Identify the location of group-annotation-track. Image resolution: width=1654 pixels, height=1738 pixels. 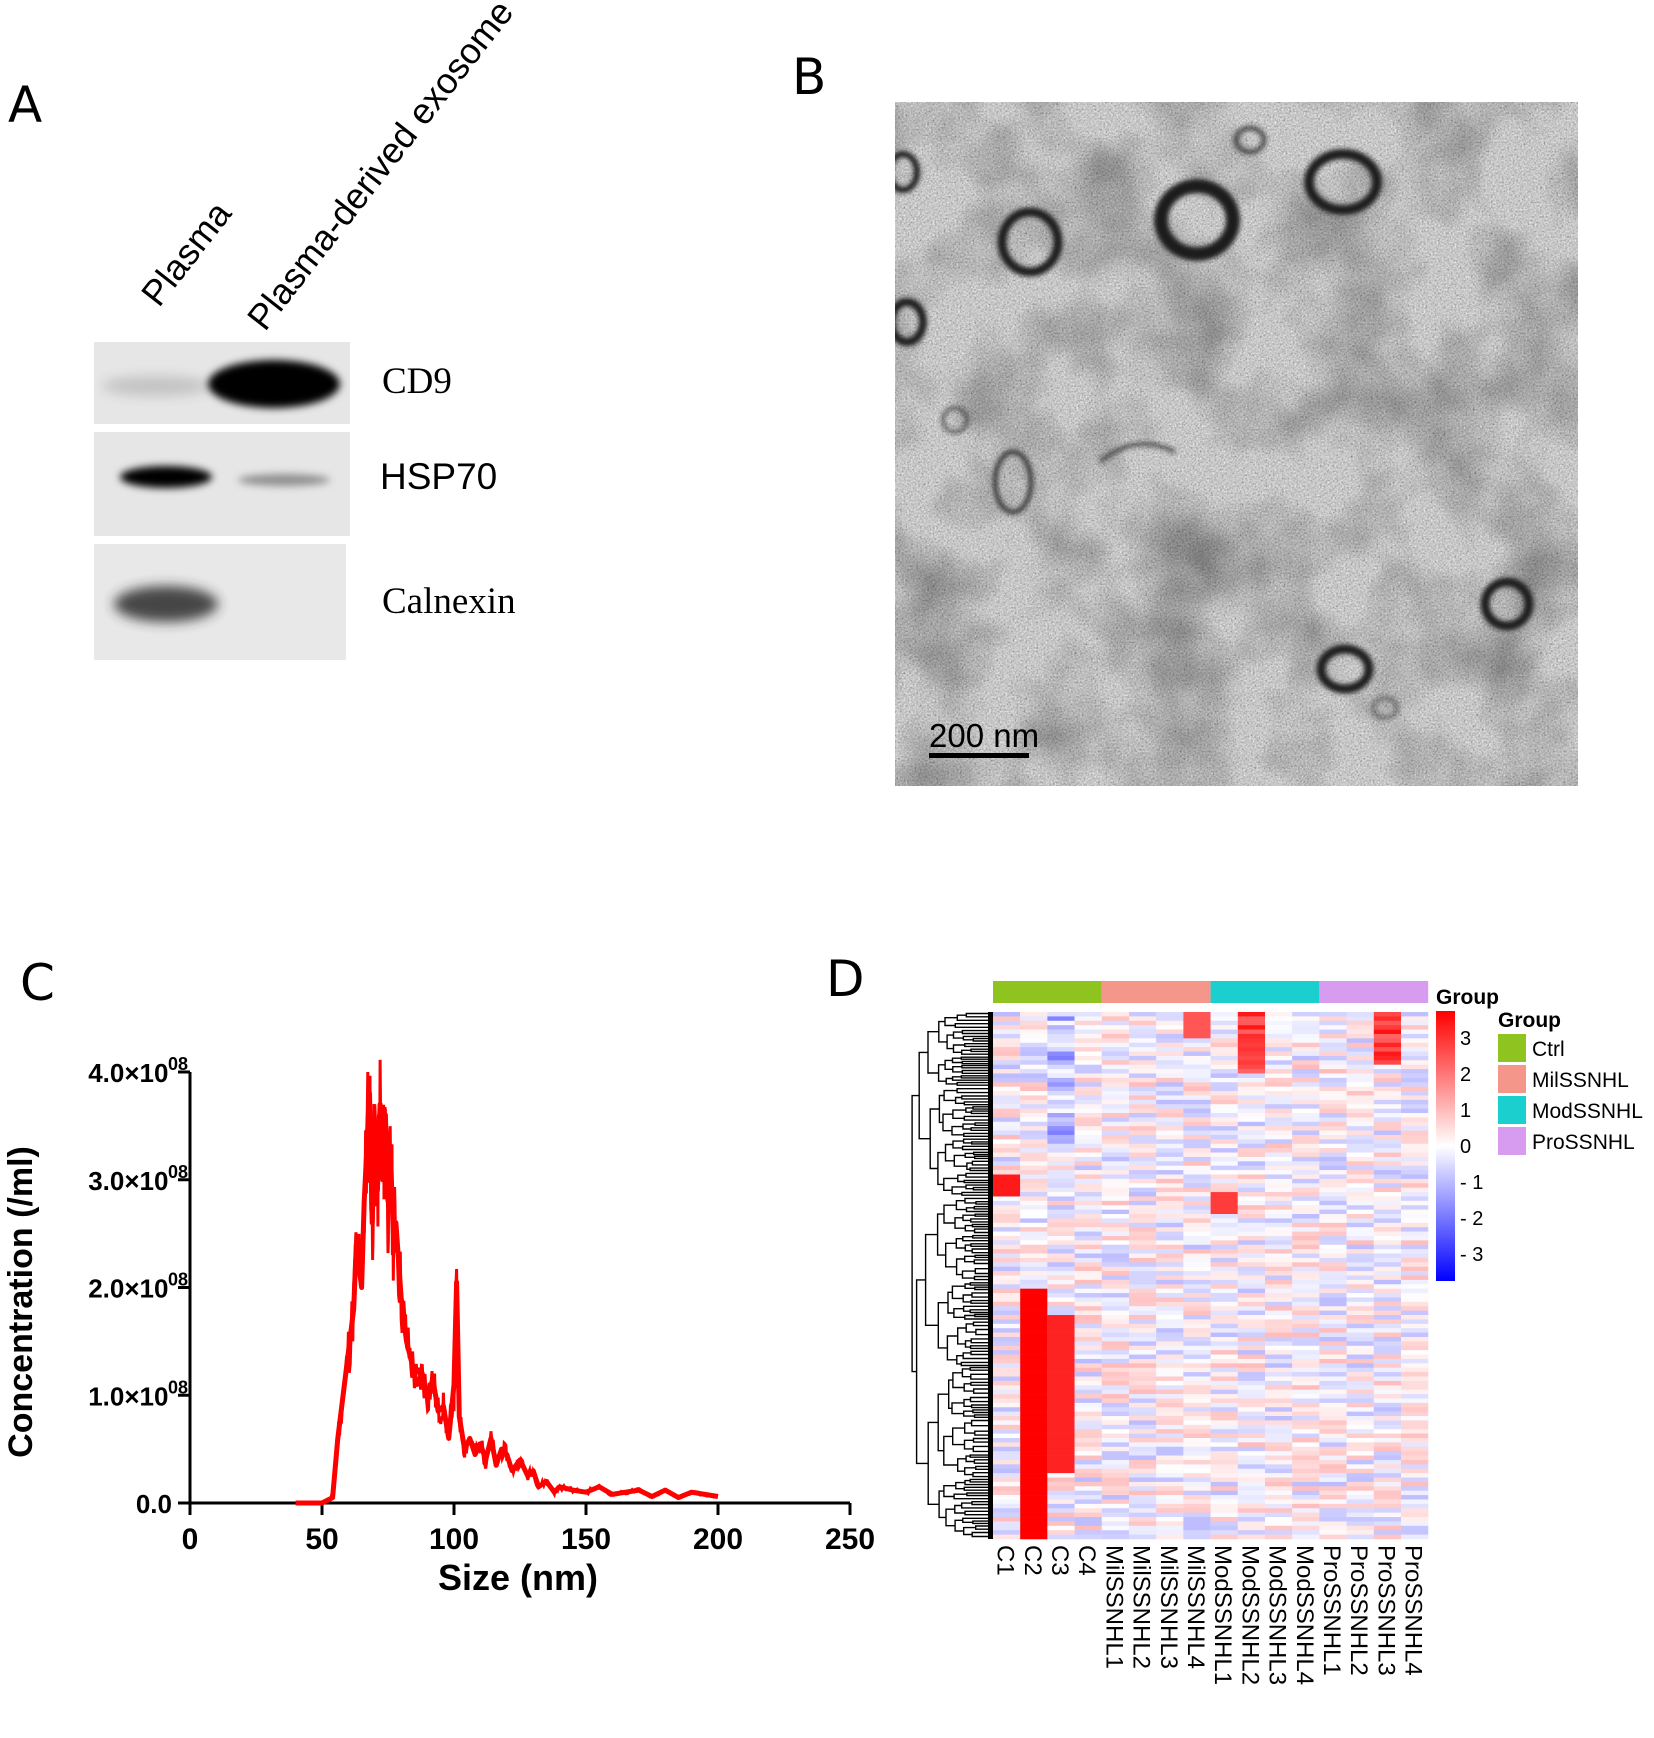
(1211, 992).